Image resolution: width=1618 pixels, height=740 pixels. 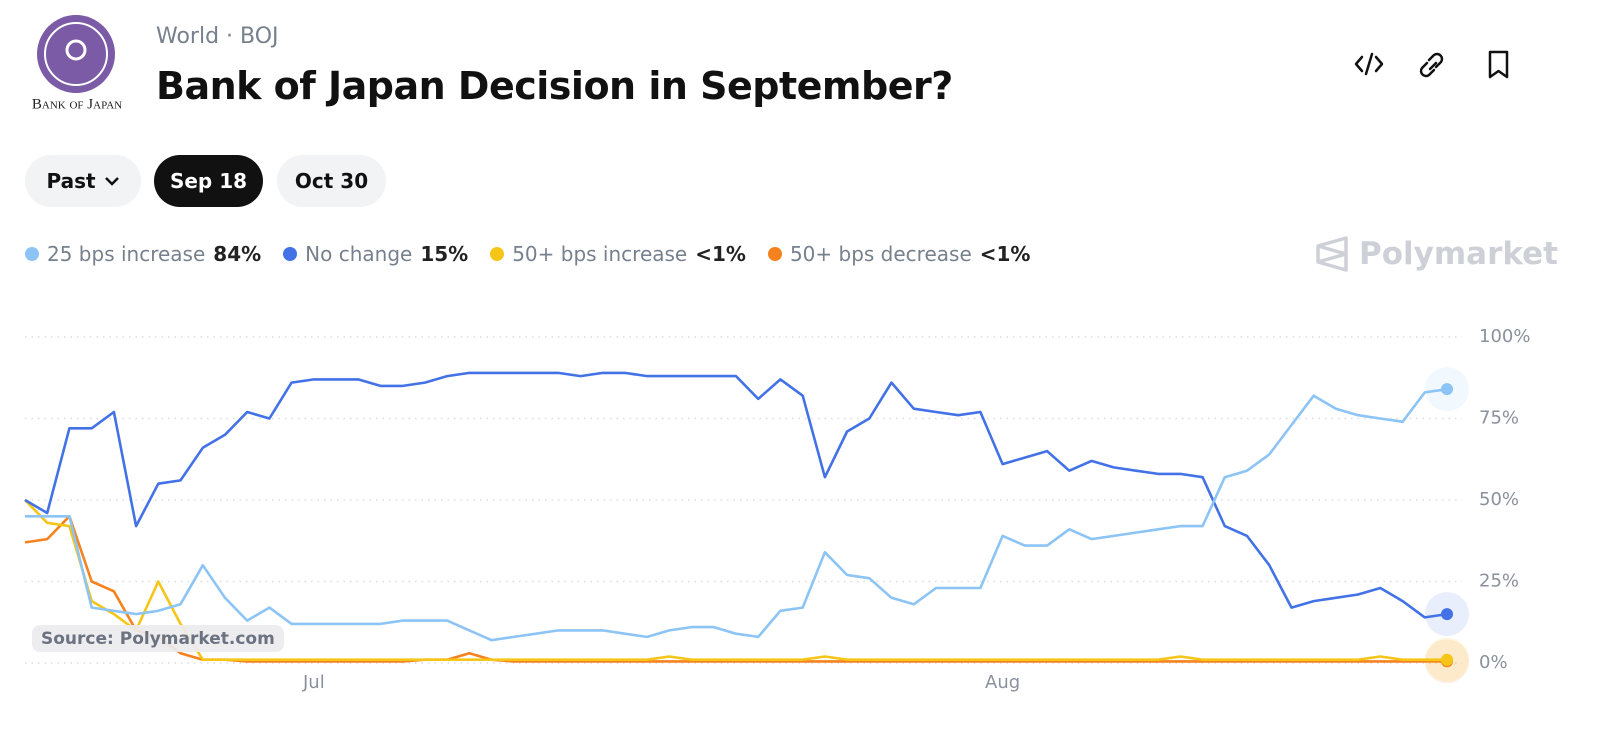 I want to click on breadcrumb: World · BOJ, so click(x=217, y=36).